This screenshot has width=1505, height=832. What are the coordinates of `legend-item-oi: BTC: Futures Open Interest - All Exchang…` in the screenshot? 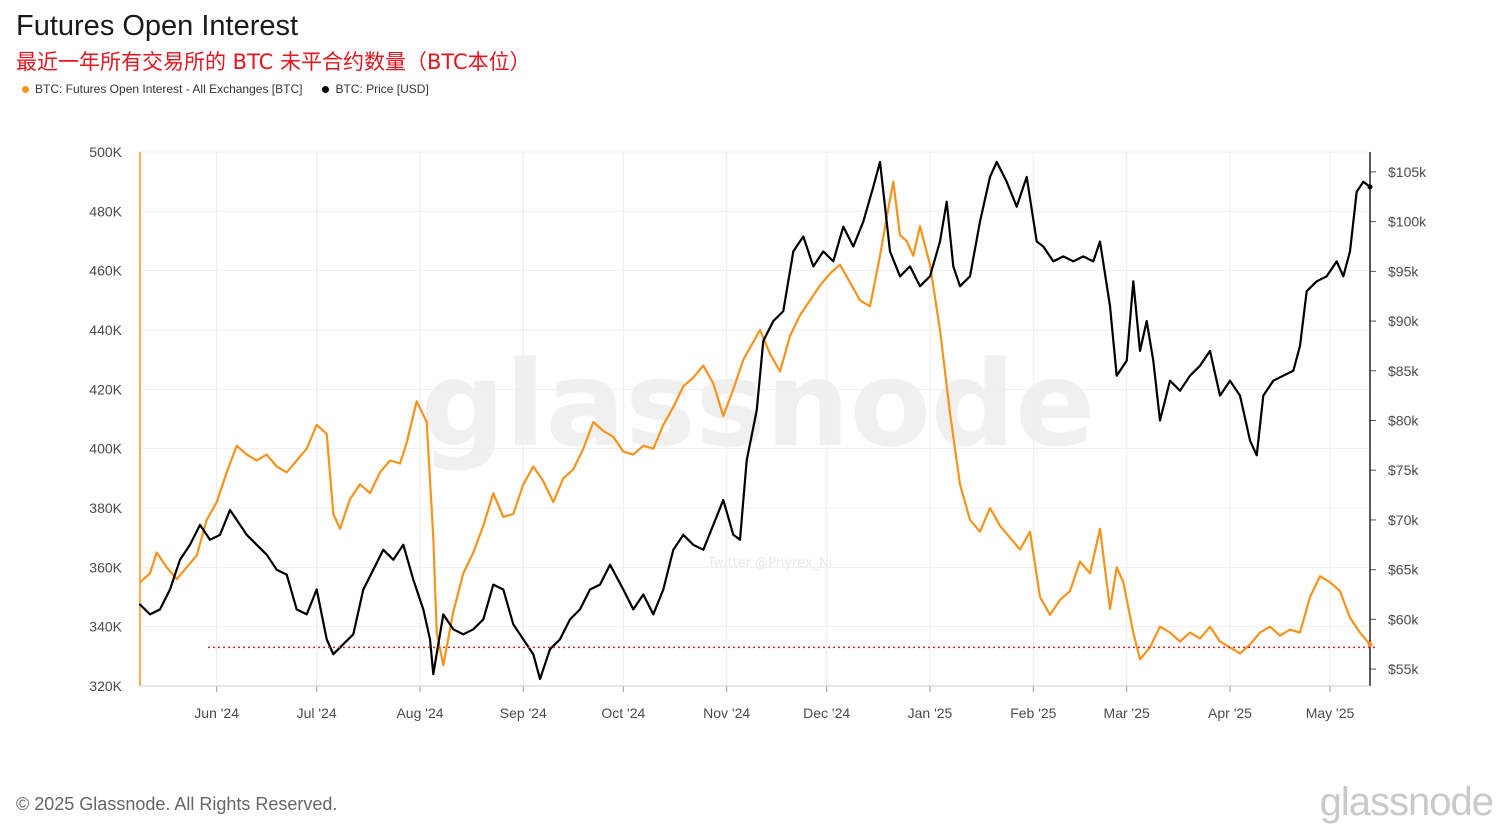 It's located at (162, 89).